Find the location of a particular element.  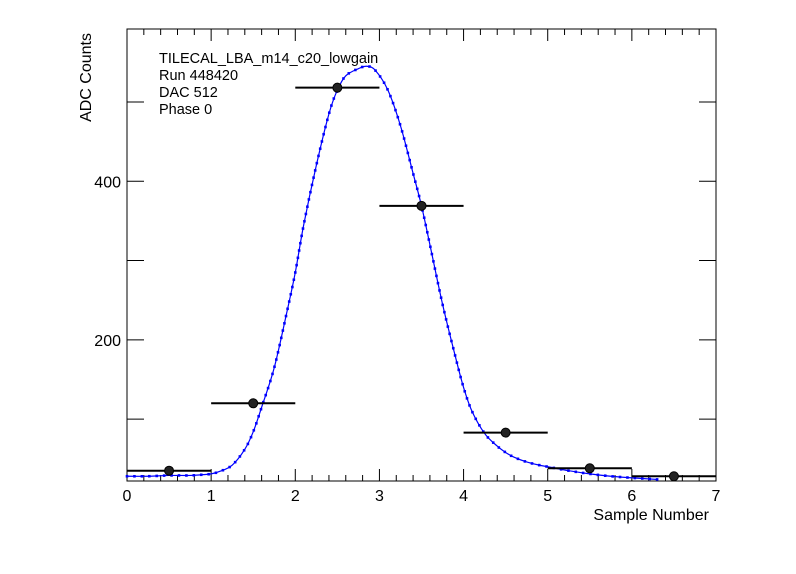

y-tick-label: 400 is located at coordinates (107, 182).